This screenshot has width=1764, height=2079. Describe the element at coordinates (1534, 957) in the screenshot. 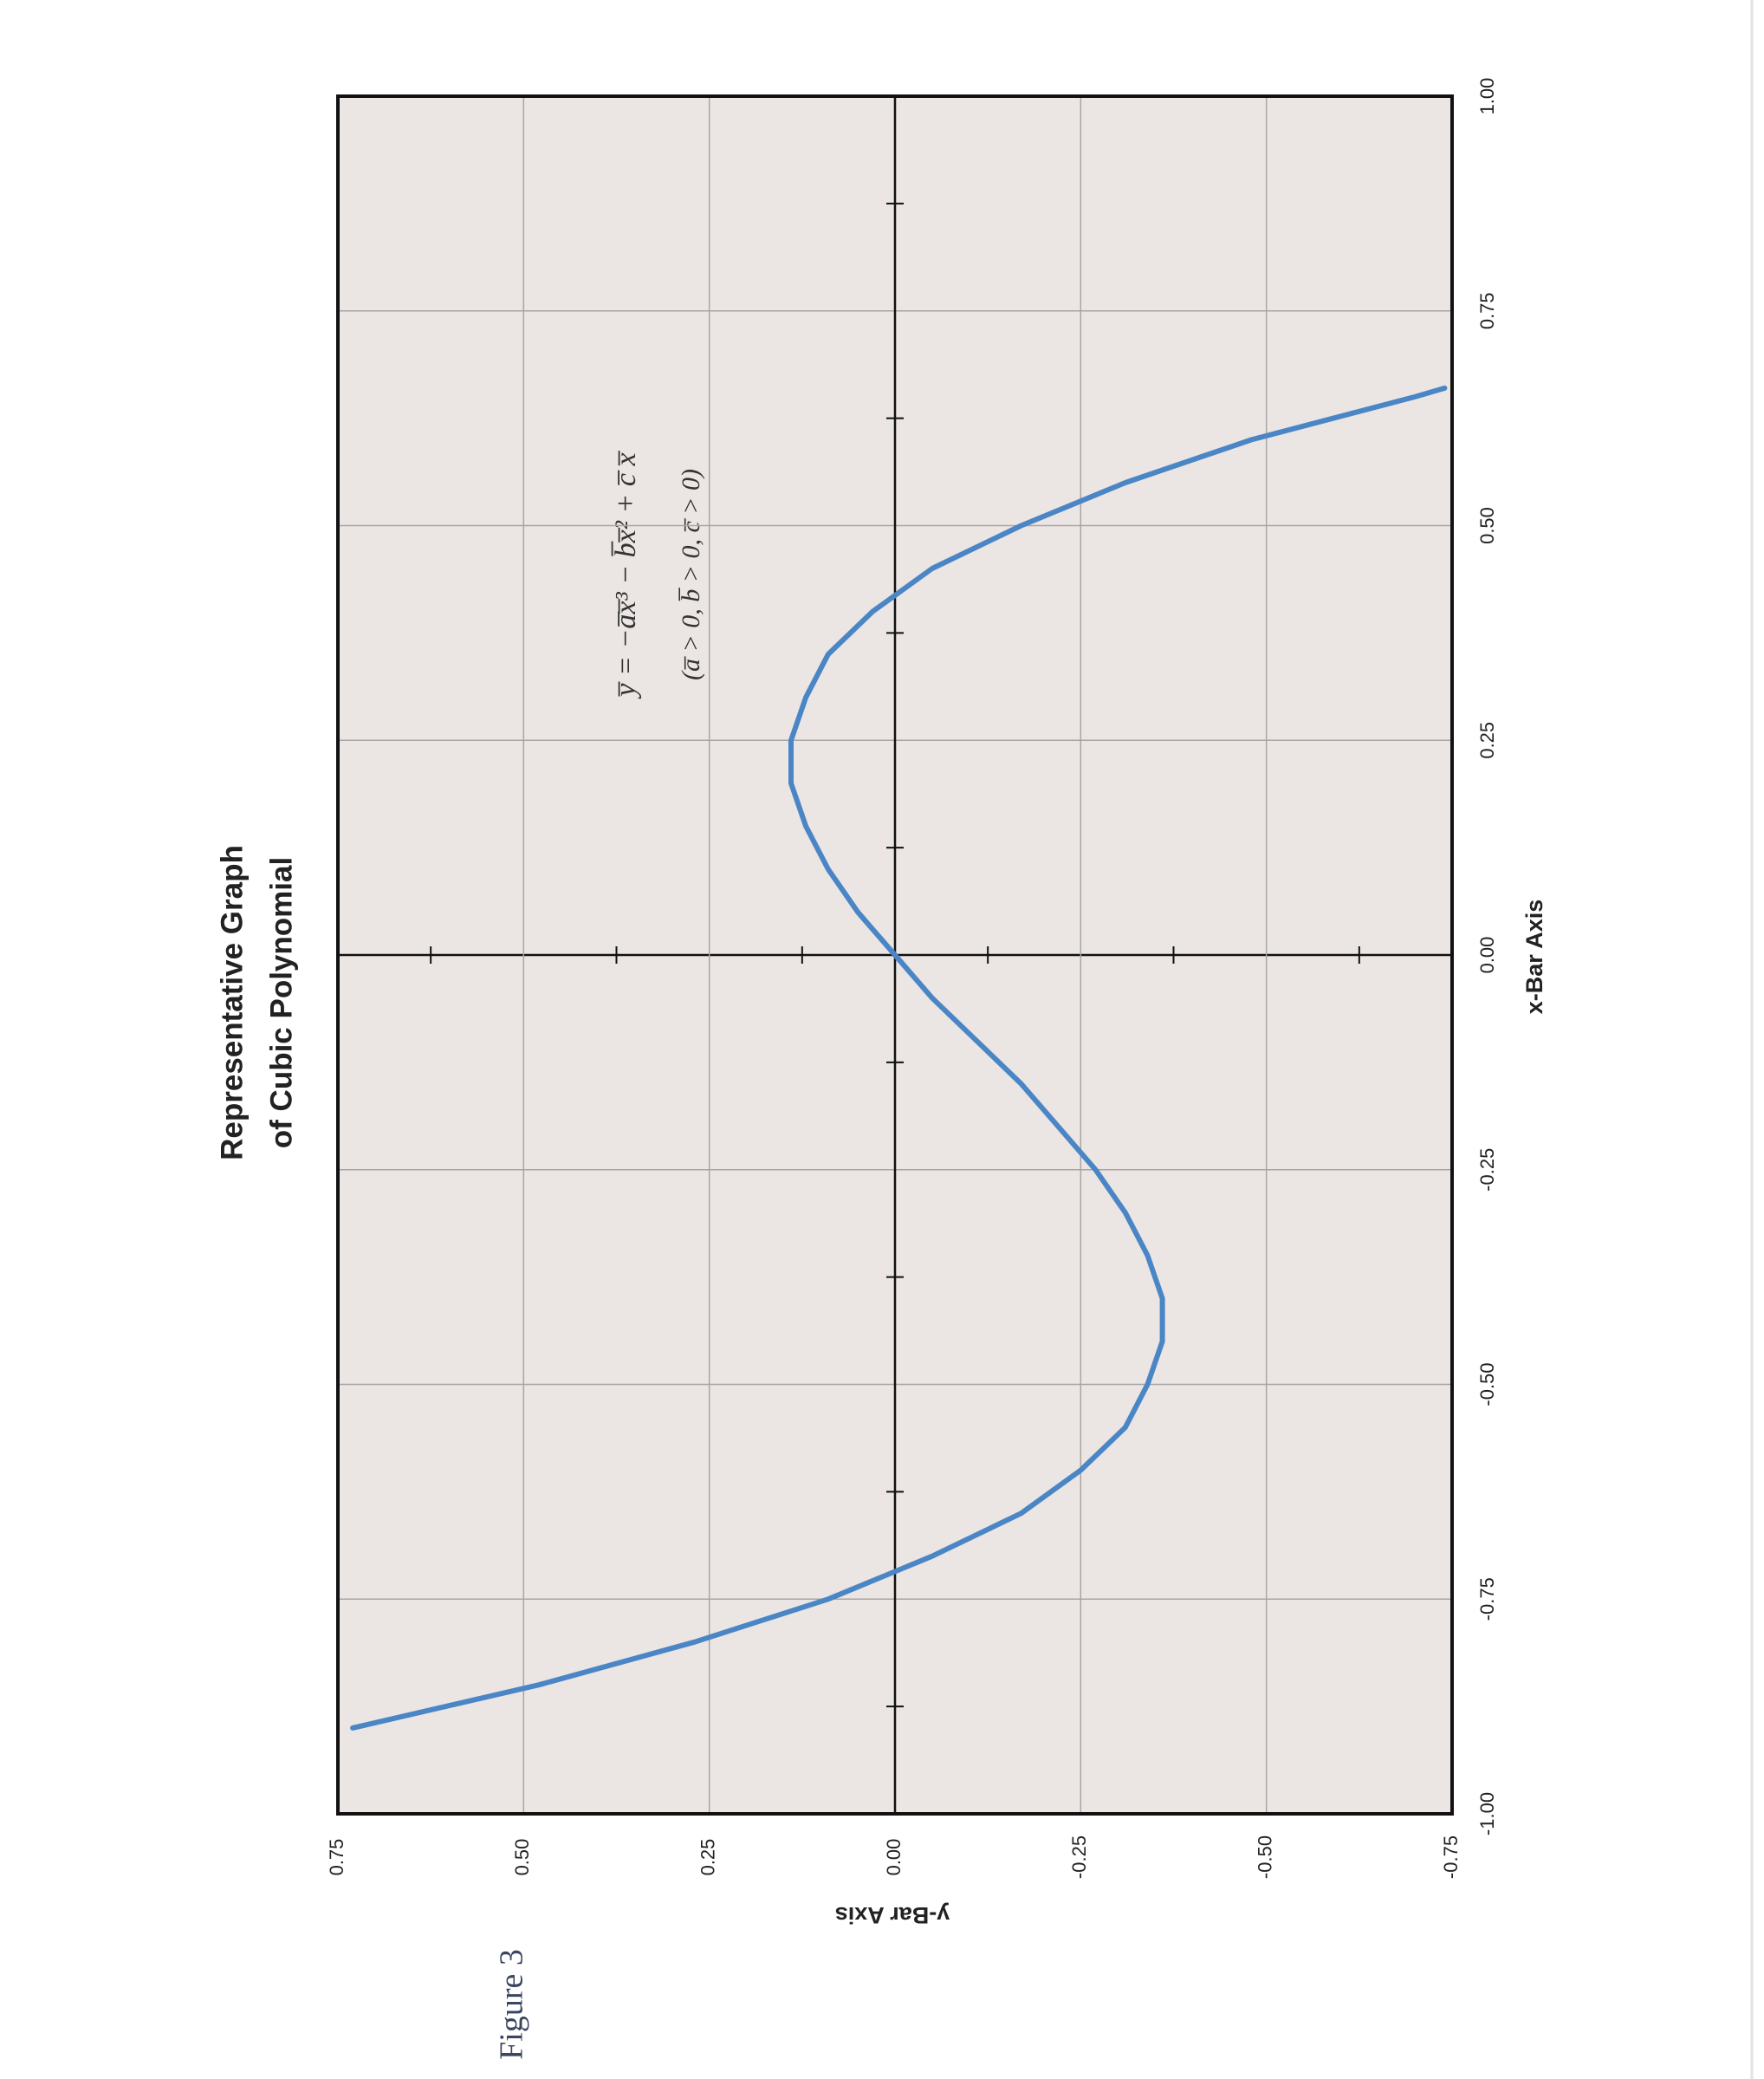

I see `x-axis-label: x-Bar Axis` at that location.